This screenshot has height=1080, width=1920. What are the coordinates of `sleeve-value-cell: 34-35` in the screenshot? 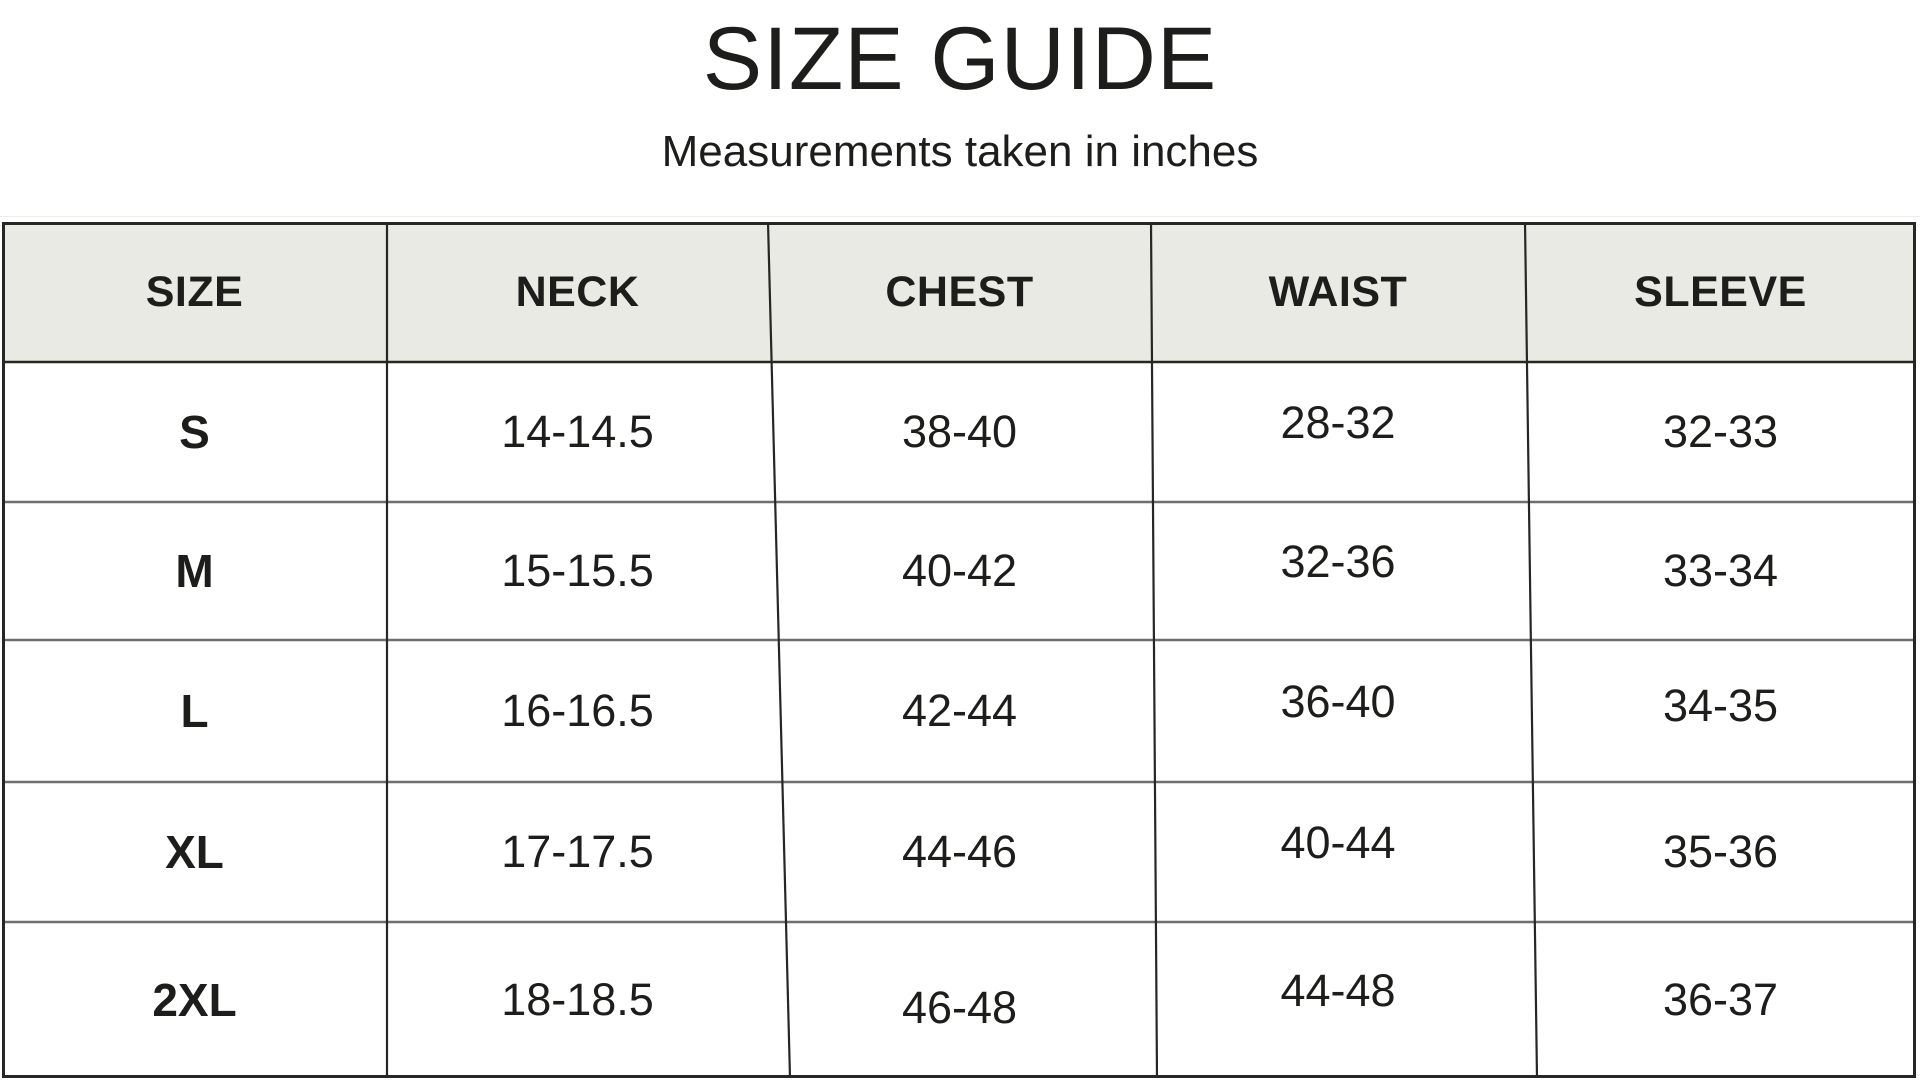 It's located at (1720, 705).